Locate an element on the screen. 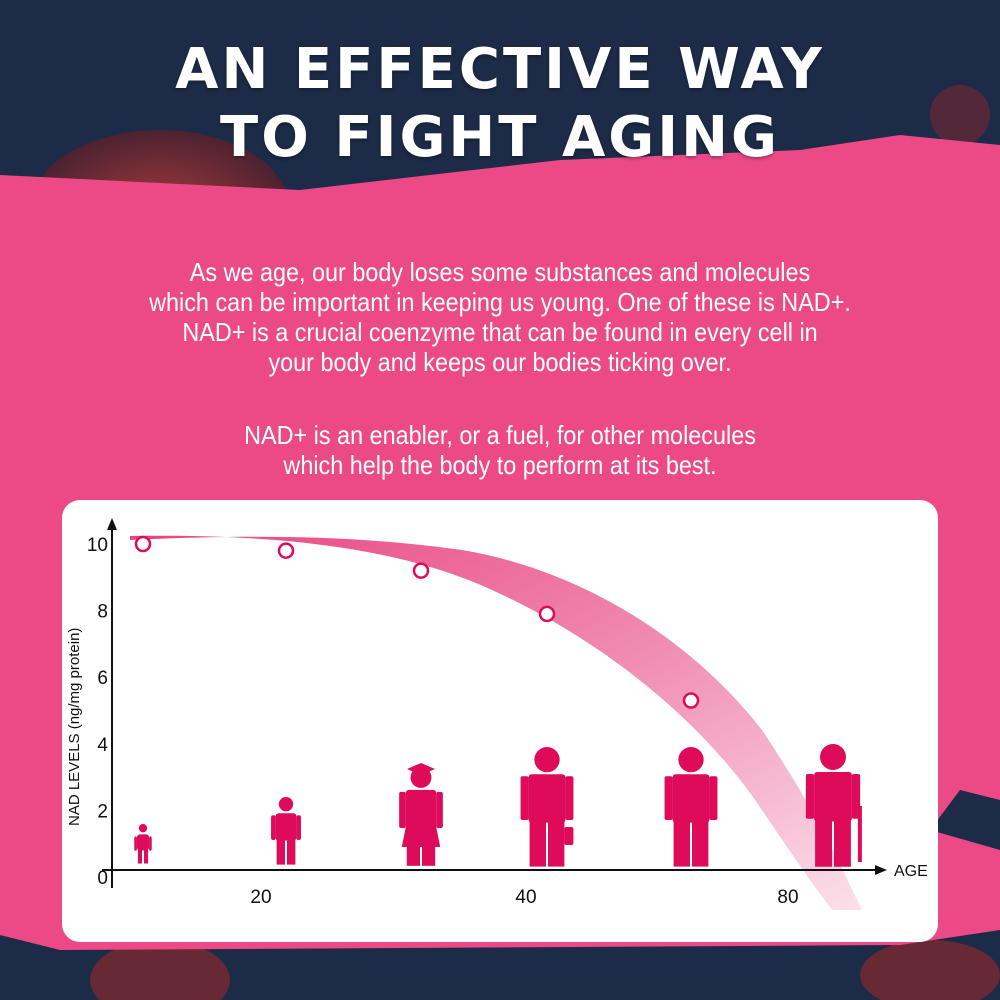 This screenshot has width=1000, height=1000. x-tick-label: 40 is located at coordinates (525, 897).